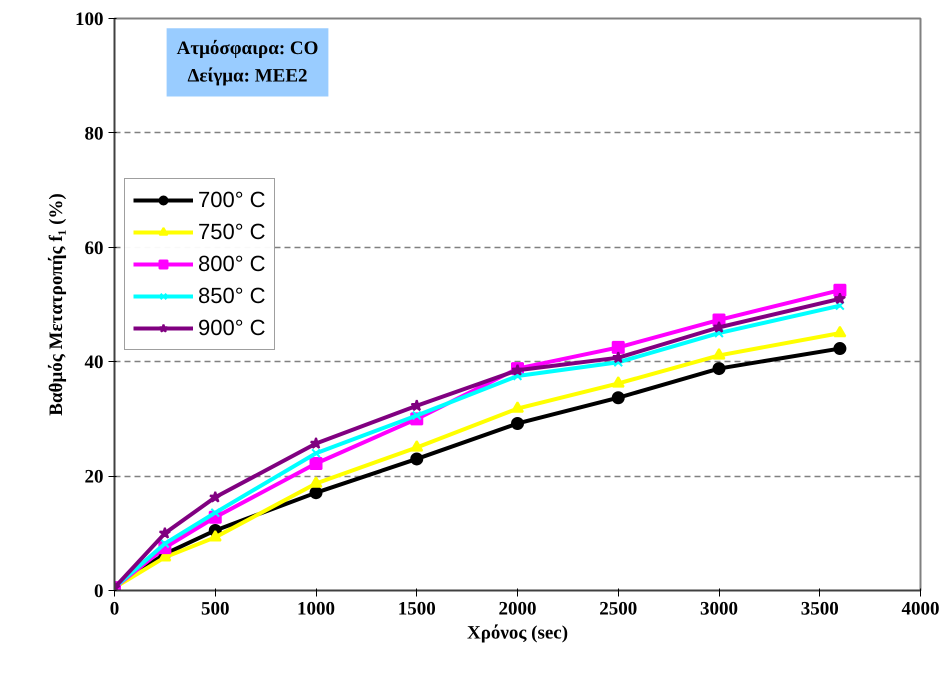 The width and height of the screenshot is (952, 690). I want to click on y-tick-label: 100, so click(89, 19).